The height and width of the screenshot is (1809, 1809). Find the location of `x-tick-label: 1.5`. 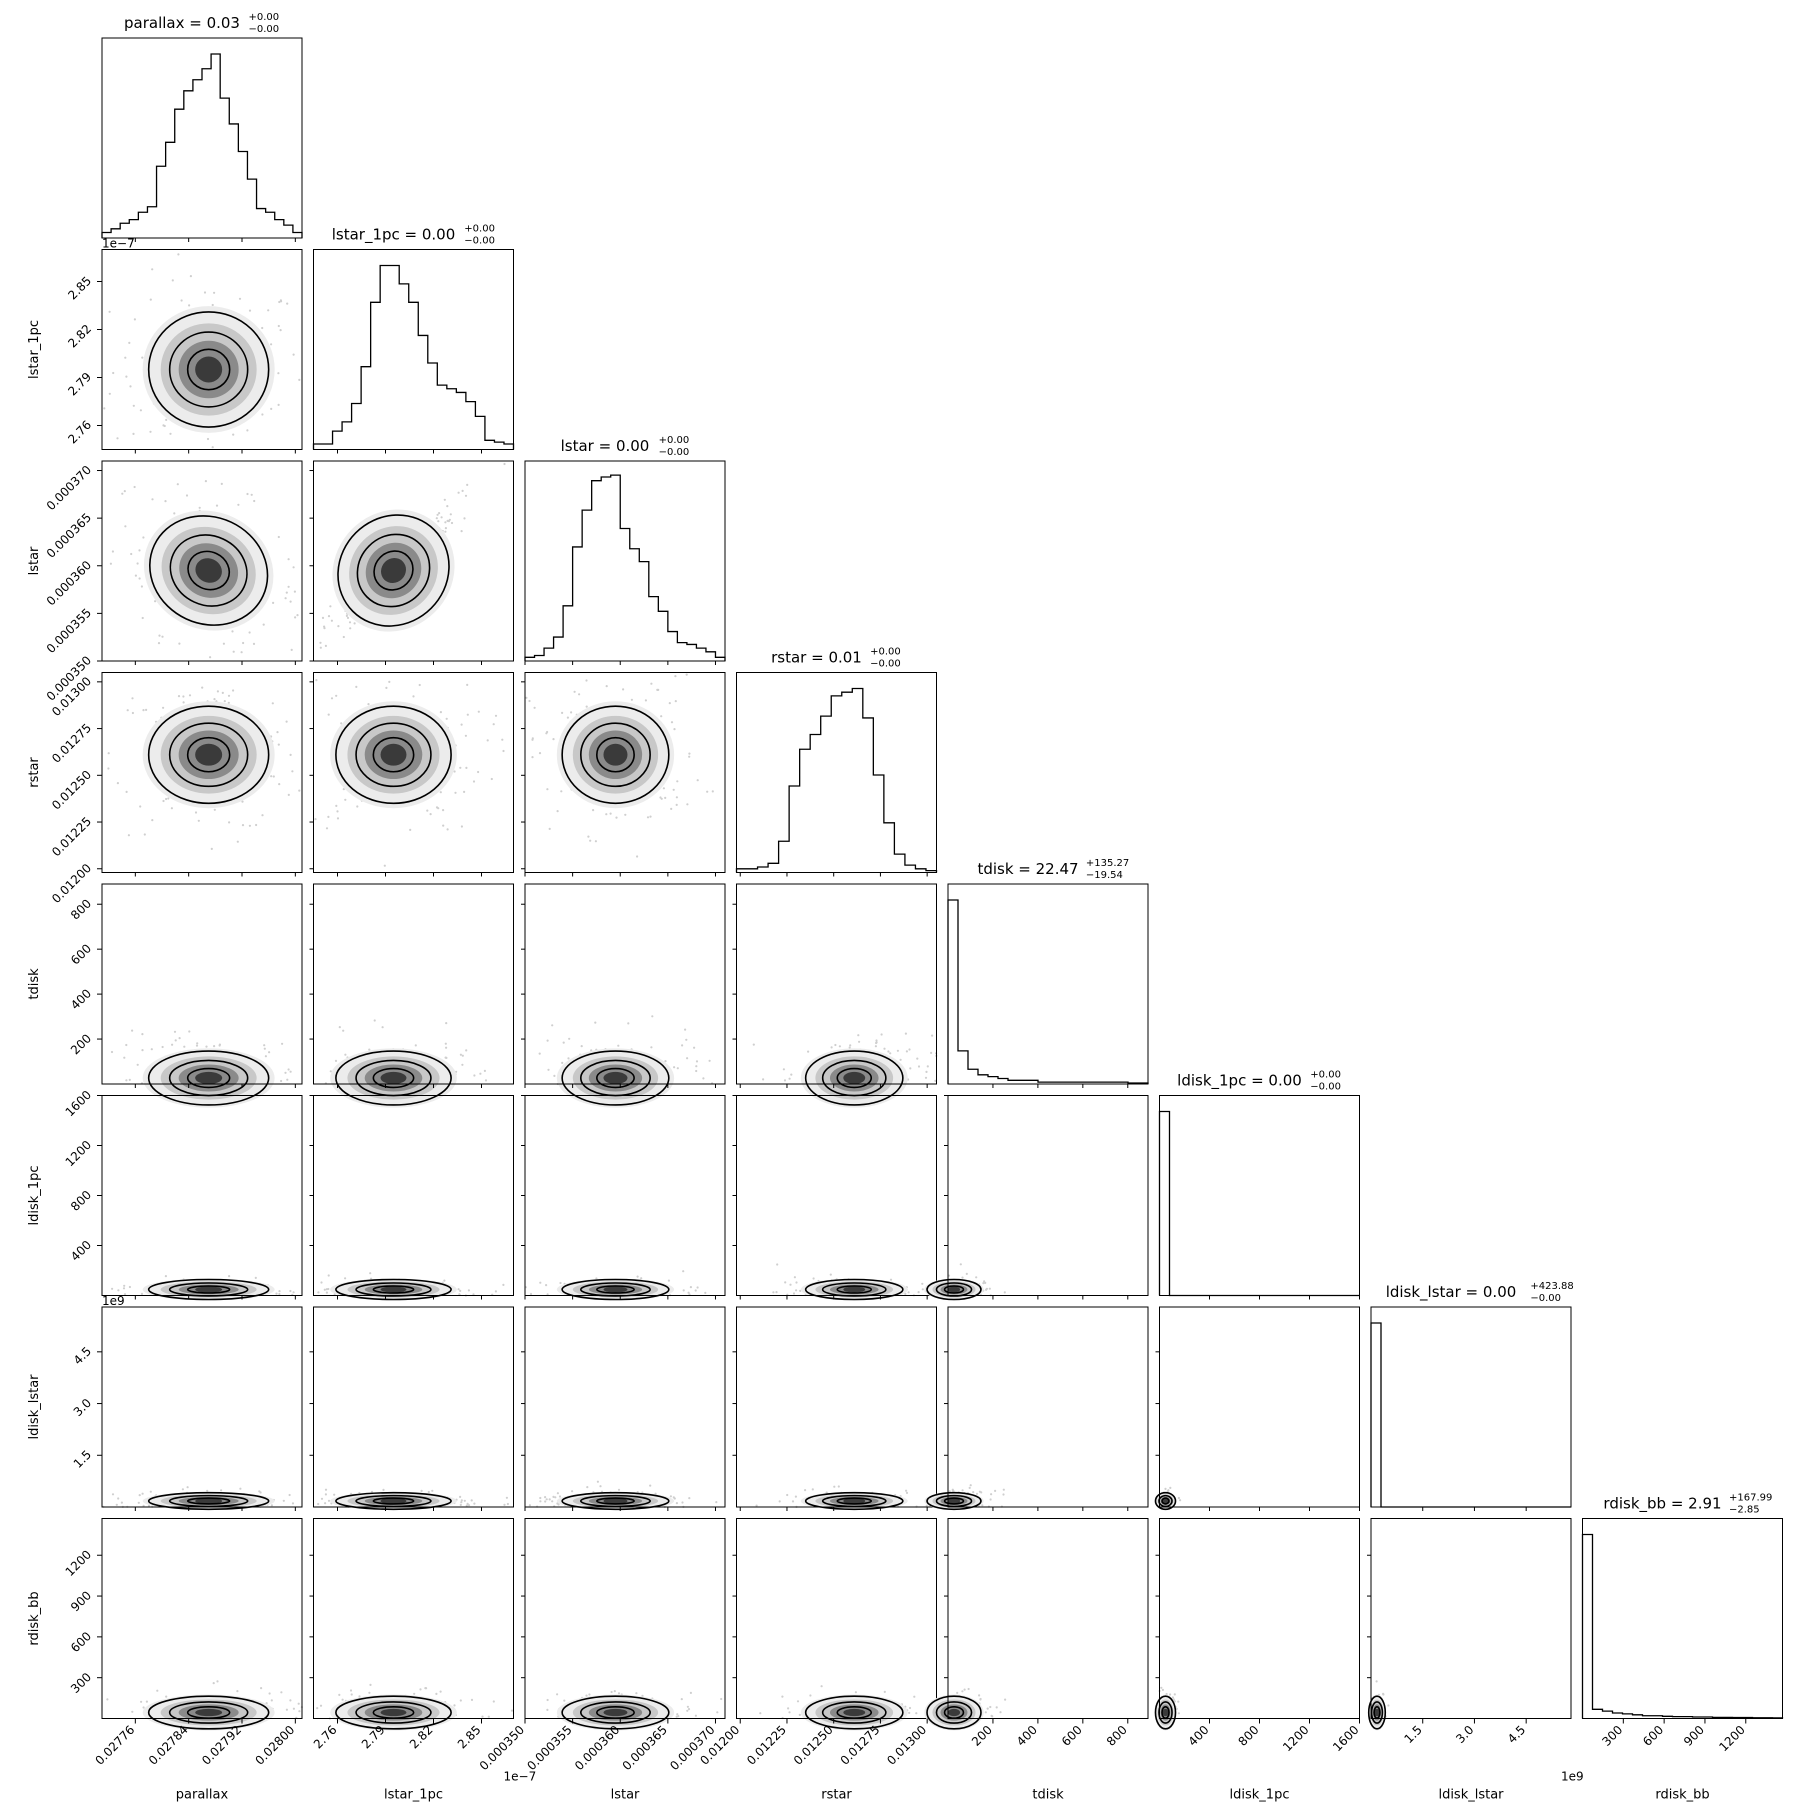

x-tick-label: 1.5 is located at coordinates (1412, 1734).